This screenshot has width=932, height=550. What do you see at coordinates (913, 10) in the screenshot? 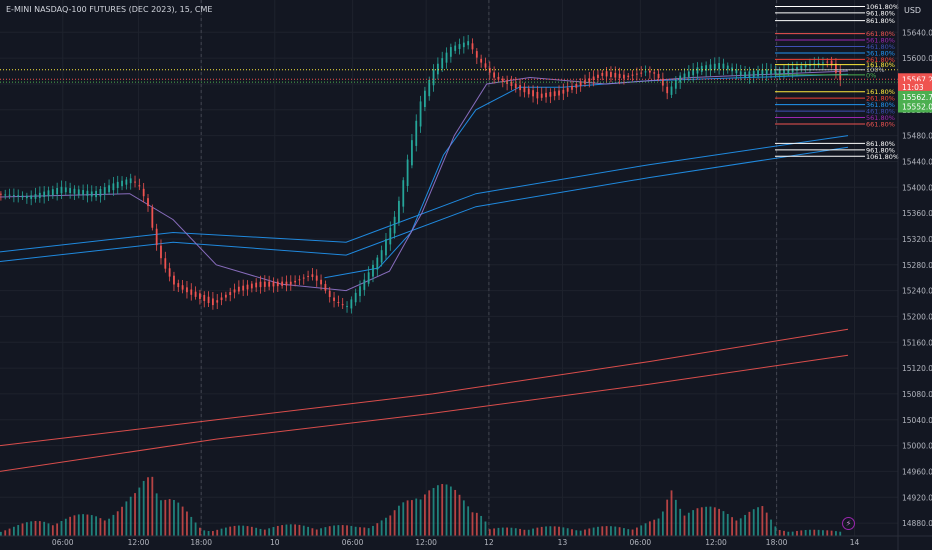
I see `currency-label: USD` at bounding box center [913, 10].